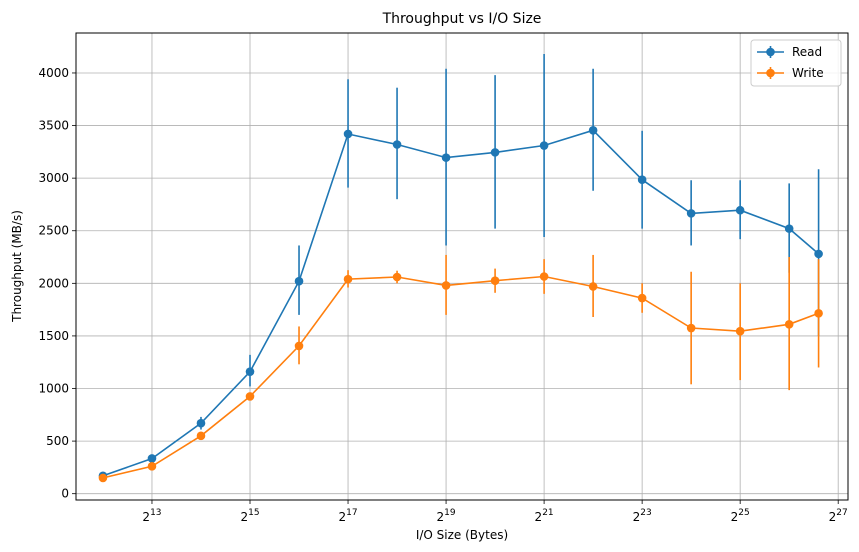 The width and height of the screenshot is (859, 552). I want to click on x-tick-label: 215, so click(249, 516).